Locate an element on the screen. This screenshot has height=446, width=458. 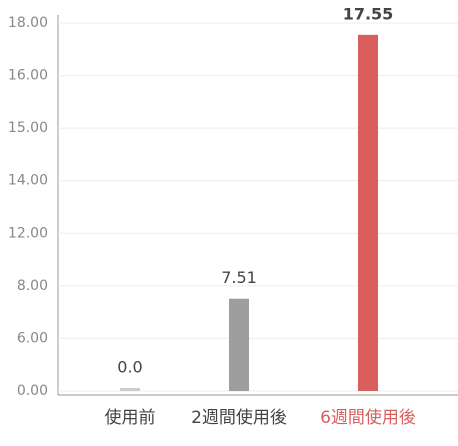
x-tick-label: 2週間使用後 is located at coordinates (239, 417).